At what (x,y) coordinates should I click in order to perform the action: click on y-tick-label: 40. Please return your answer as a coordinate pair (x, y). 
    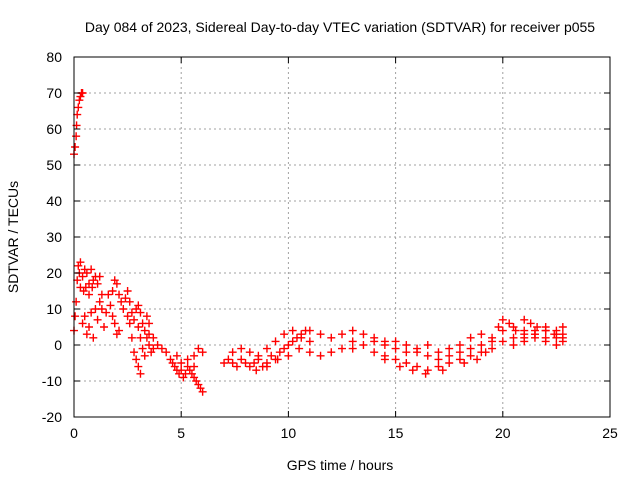
    Looking at the image, I should click on (54, 201).